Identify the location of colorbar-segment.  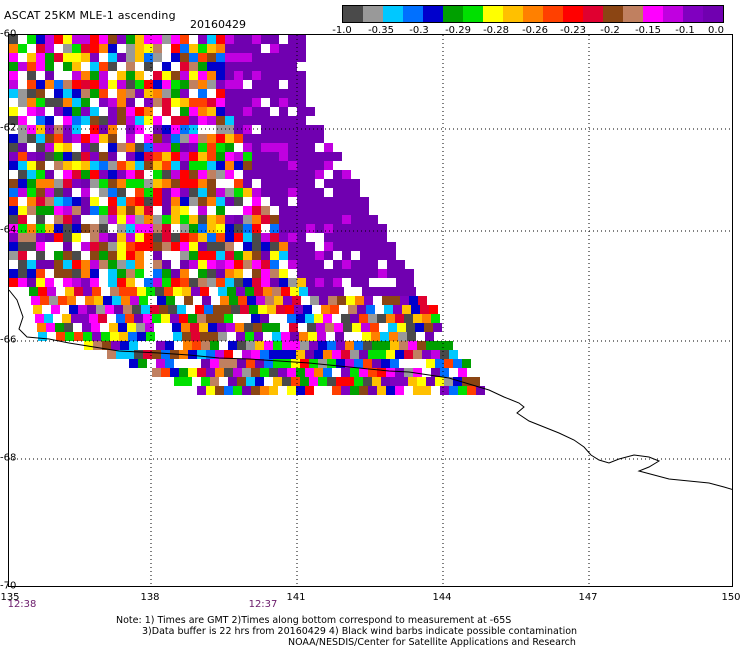
(613, 14).